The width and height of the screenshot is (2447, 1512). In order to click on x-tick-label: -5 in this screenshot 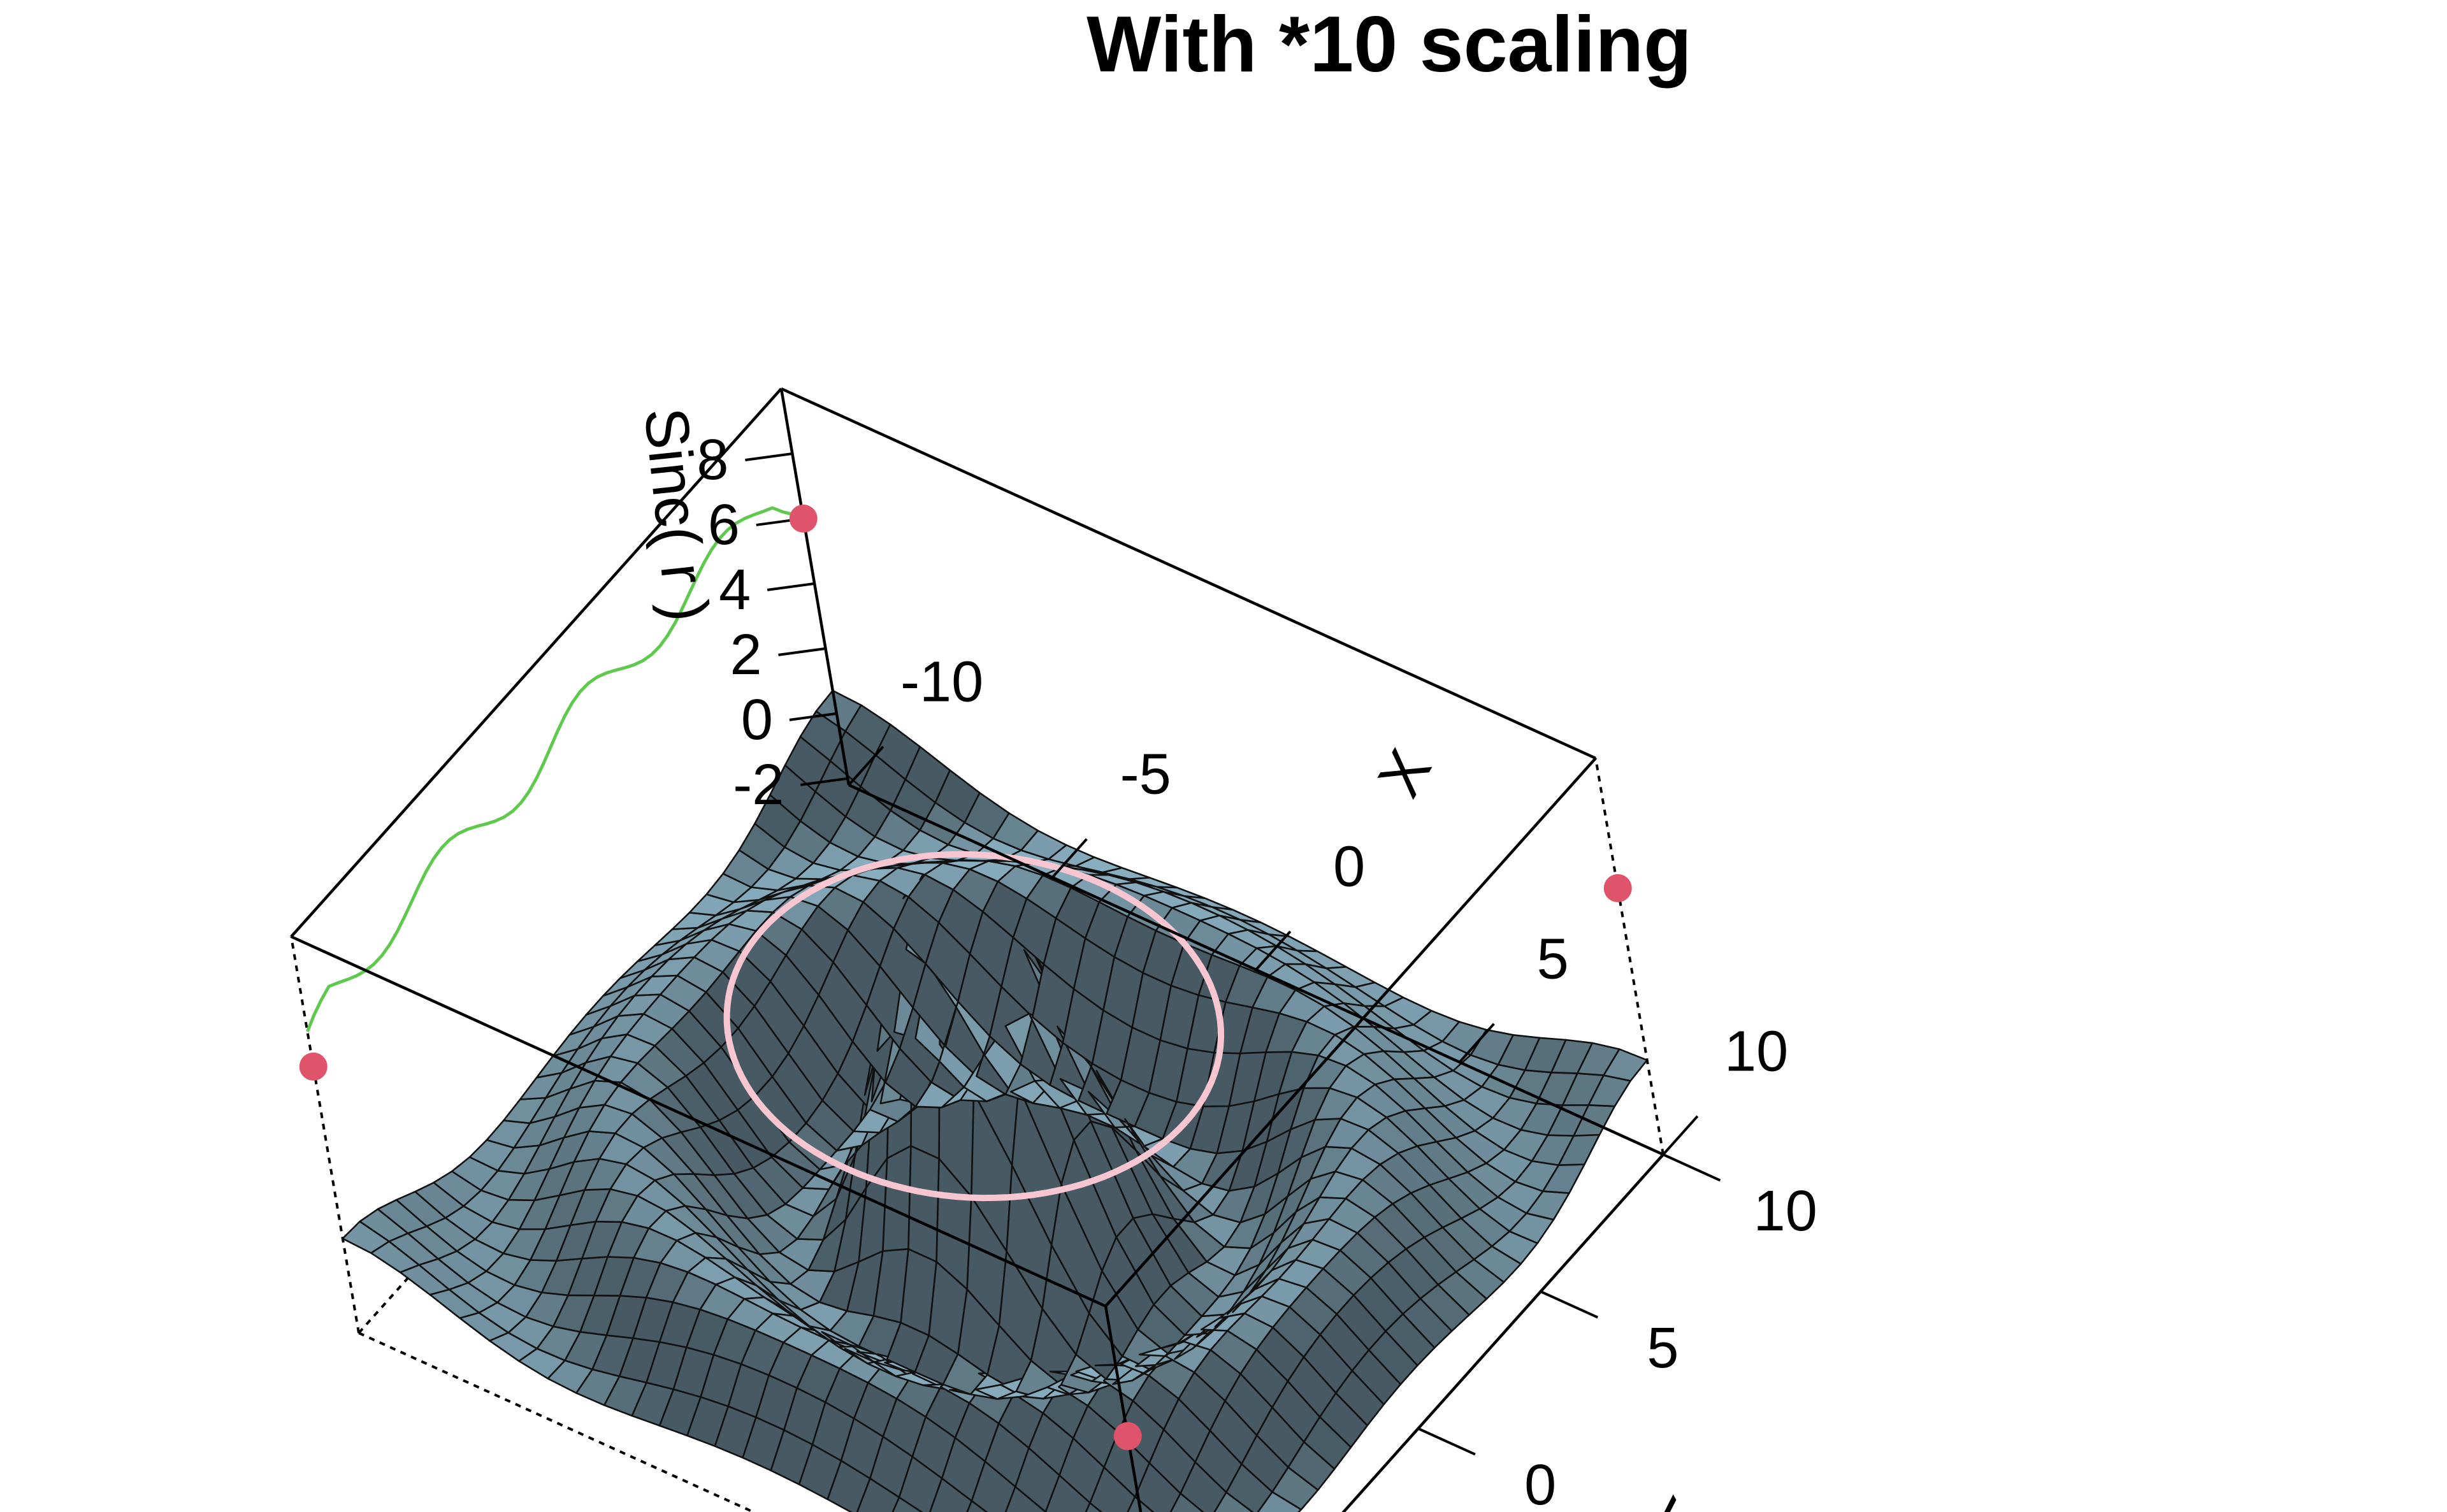, I will do `click(1145, 775)`.